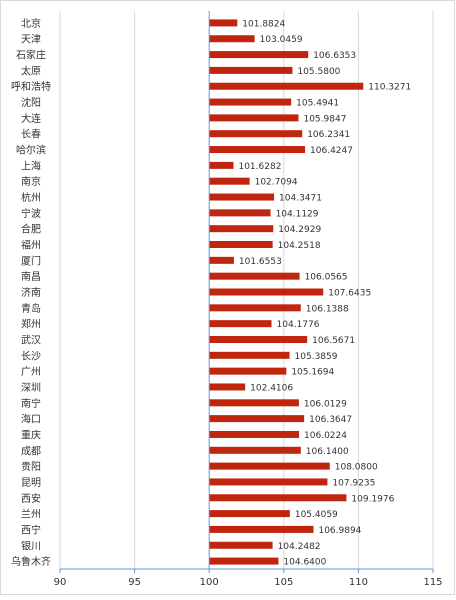  What do you see at coordinates (259, 167) in the screenshot?
I see `data-label: 101.6282` at bounding box center [259, 167].